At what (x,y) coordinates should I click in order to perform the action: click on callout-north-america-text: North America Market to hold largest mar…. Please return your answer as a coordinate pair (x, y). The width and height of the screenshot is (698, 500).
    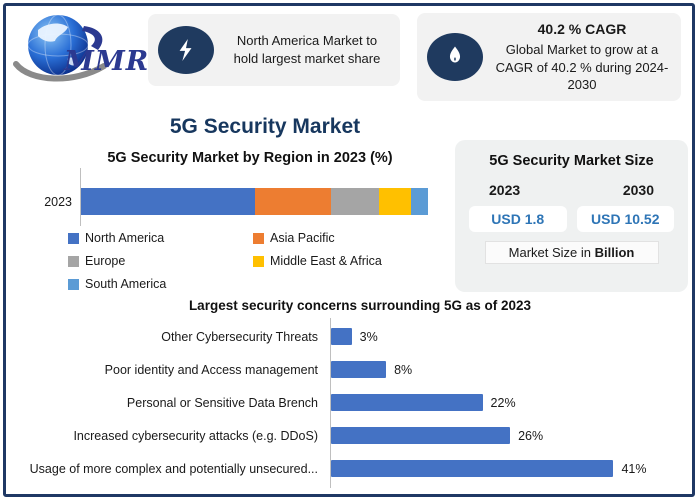
    Looking at the image, I should click on (307, 49).